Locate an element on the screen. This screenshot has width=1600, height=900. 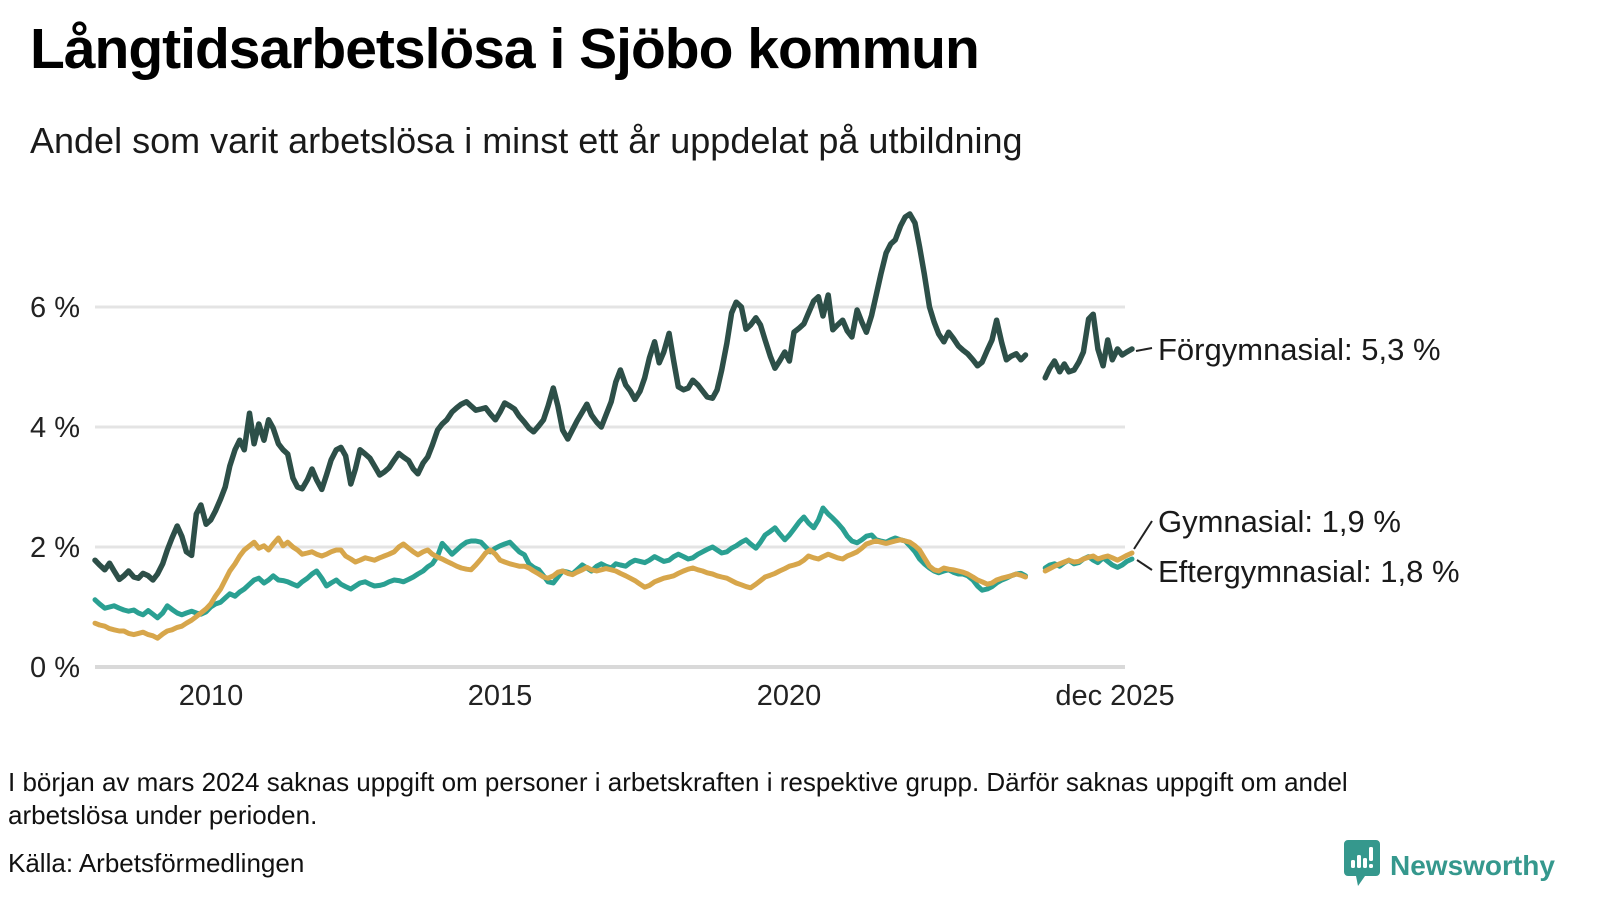
leader-eftergymnasial is located at coordinates (1144, 565).